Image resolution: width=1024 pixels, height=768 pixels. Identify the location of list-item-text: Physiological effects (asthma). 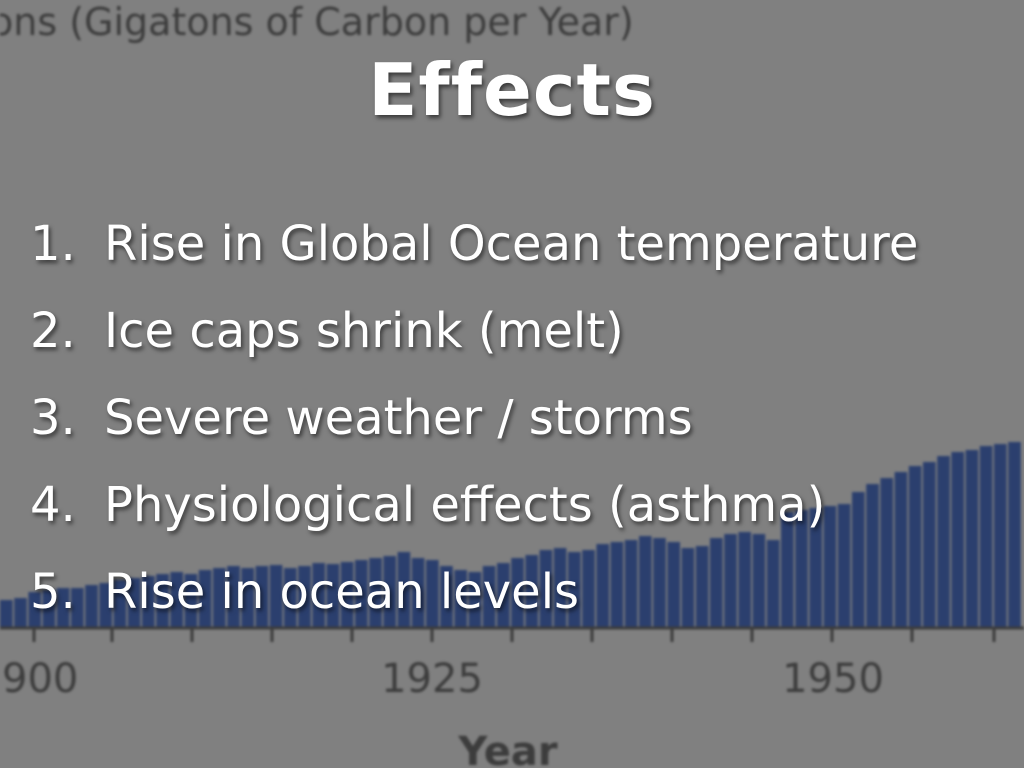
(465, 504).